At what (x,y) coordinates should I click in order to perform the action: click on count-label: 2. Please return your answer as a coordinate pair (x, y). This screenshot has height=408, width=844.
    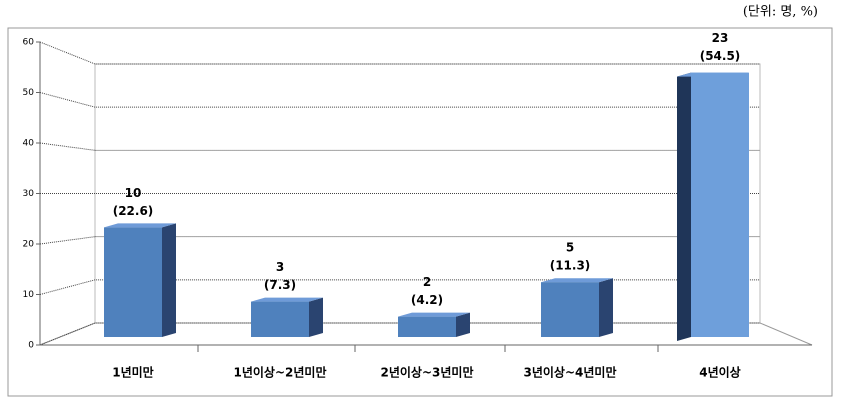
    Looking at the image, I should click on (427, 282).